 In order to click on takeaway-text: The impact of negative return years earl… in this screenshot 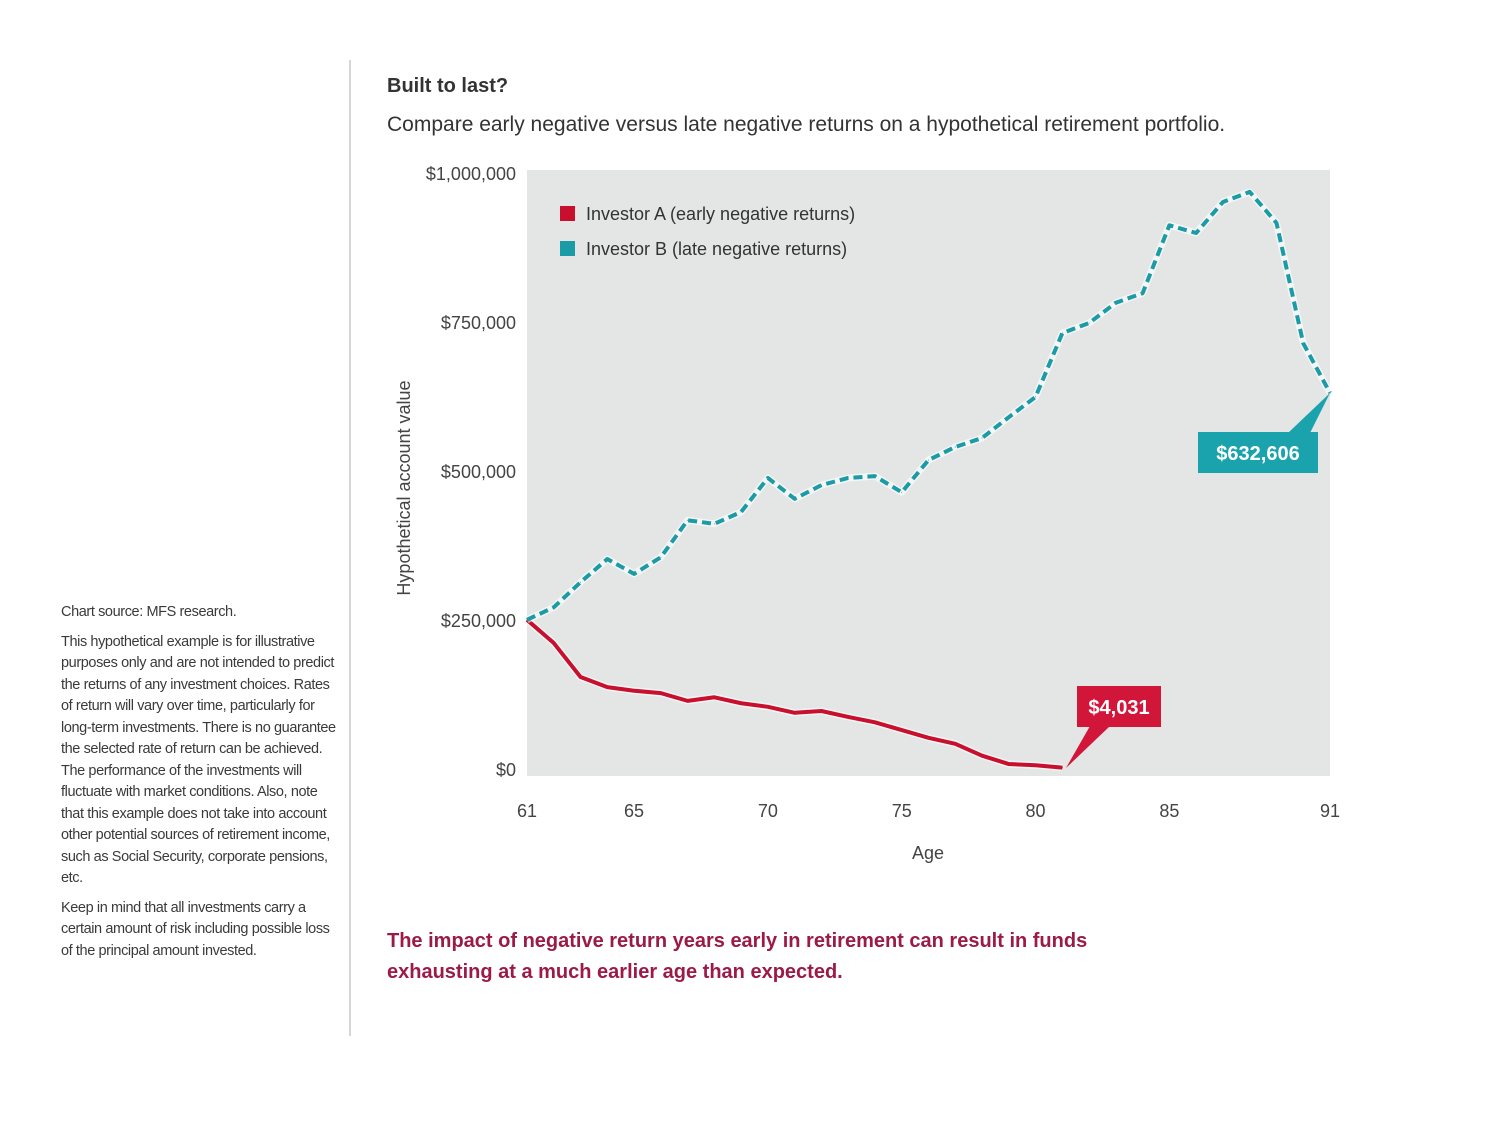, I will do `click(737, 956)`.